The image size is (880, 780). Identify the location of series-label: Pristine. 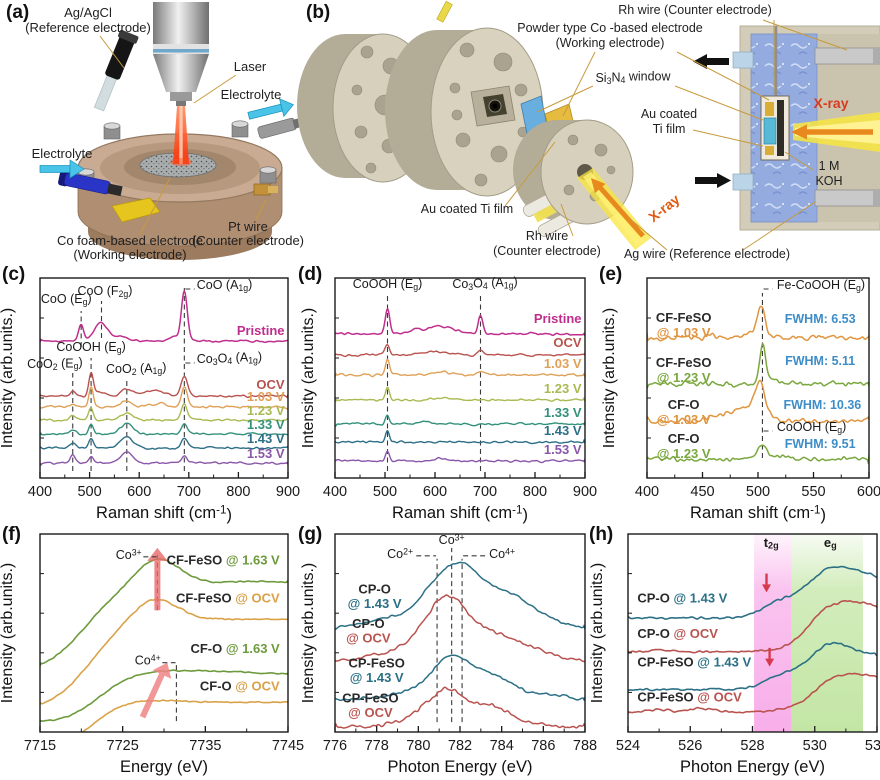
(261, 330).